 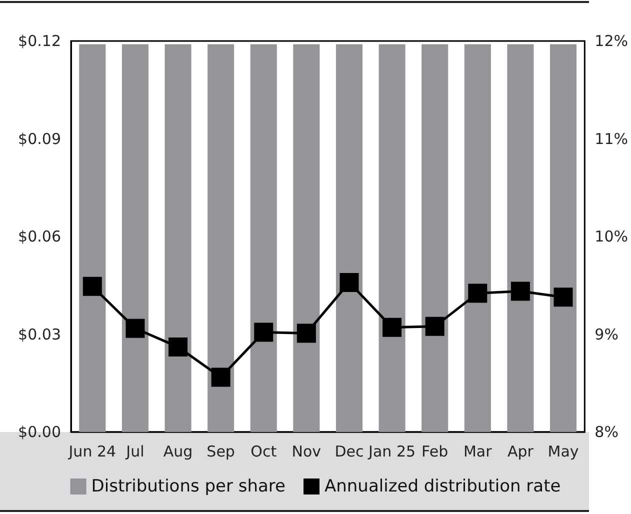 What do you see at coordinates (92, 451) in the screenshot?
I see `x-tick-label: Jun 24` at bounding box center [92, 451].